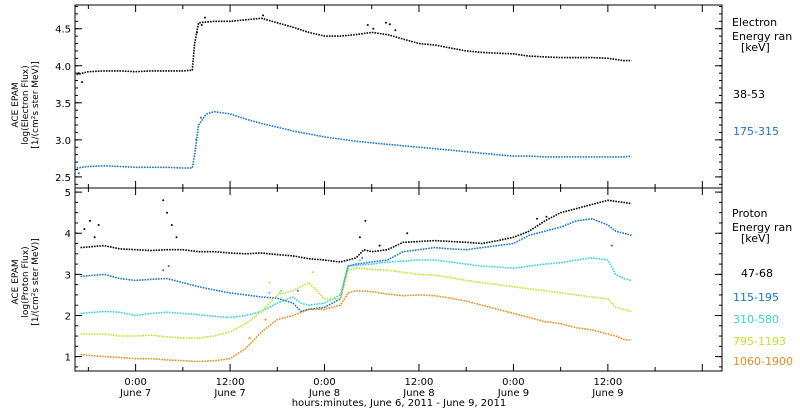 The height and width of the screenshot is (414, 800). Describe the element at coordinates (749, 213) in the screenshot. I see `proton-legend-title-1: Proton` at that location.